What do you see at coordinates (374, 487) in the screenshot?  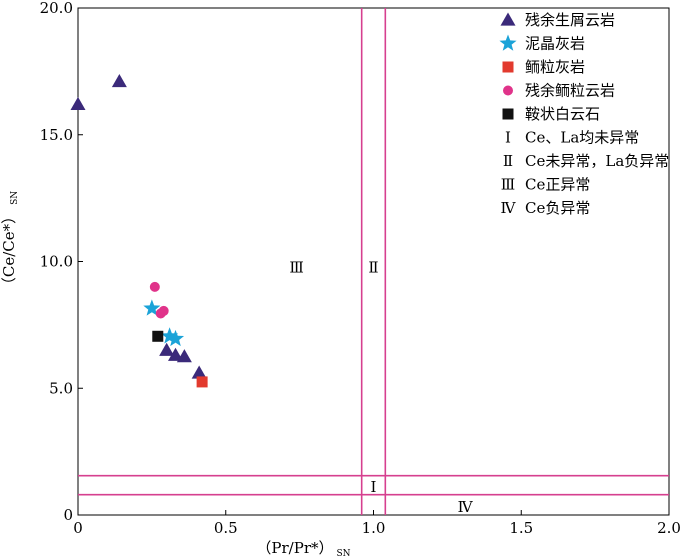 I see `region-label: Ⅰ` at bounding box center [374, 487].